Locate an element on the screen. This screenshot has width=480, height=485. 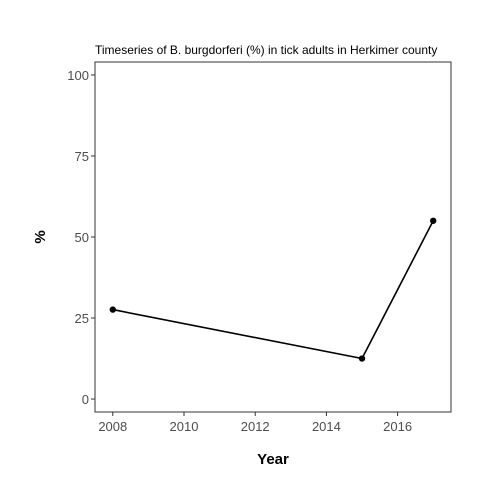
y-tick-label: 25 is located at coordinates (82, 318).